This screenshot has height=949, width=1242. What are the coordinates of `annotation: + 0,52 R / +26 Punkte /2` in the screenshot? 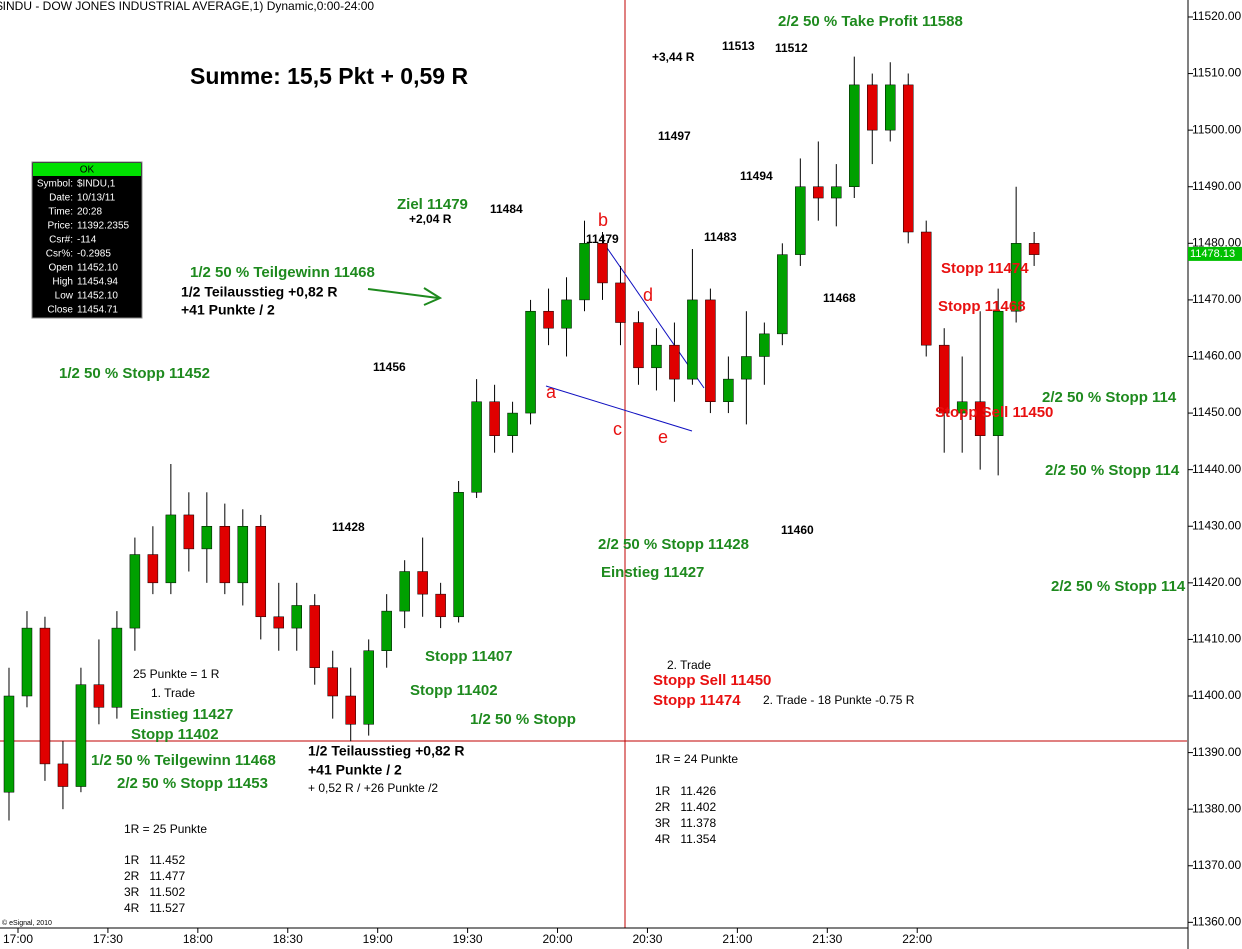 It's located at (373, 788).